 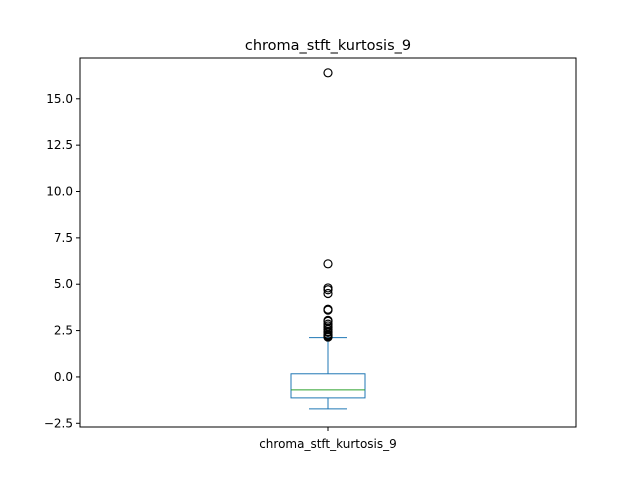 I want to click on y-tick-label: 12.5, so click(x=59, y=145).